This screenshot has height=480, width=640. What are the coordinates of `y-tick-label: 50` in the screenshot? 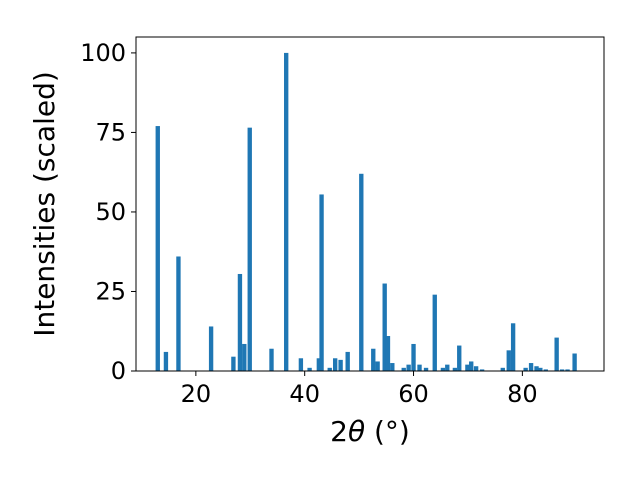 It's located at (110, 212).